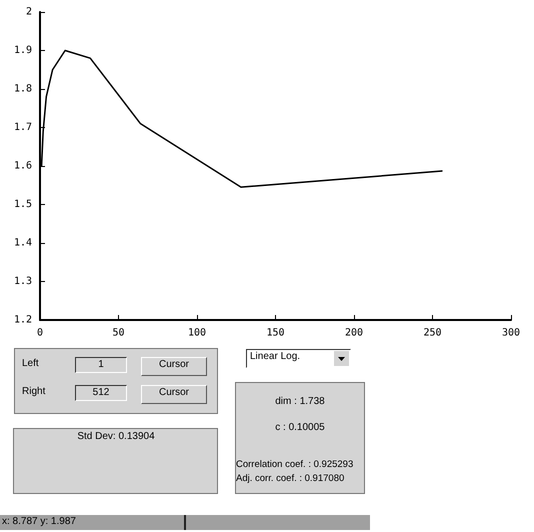 The image size is (534, 532). Describe the element at coordinates (116, 436) in the screenshot. I see `text: Std Dev: 0.13904` at that location.